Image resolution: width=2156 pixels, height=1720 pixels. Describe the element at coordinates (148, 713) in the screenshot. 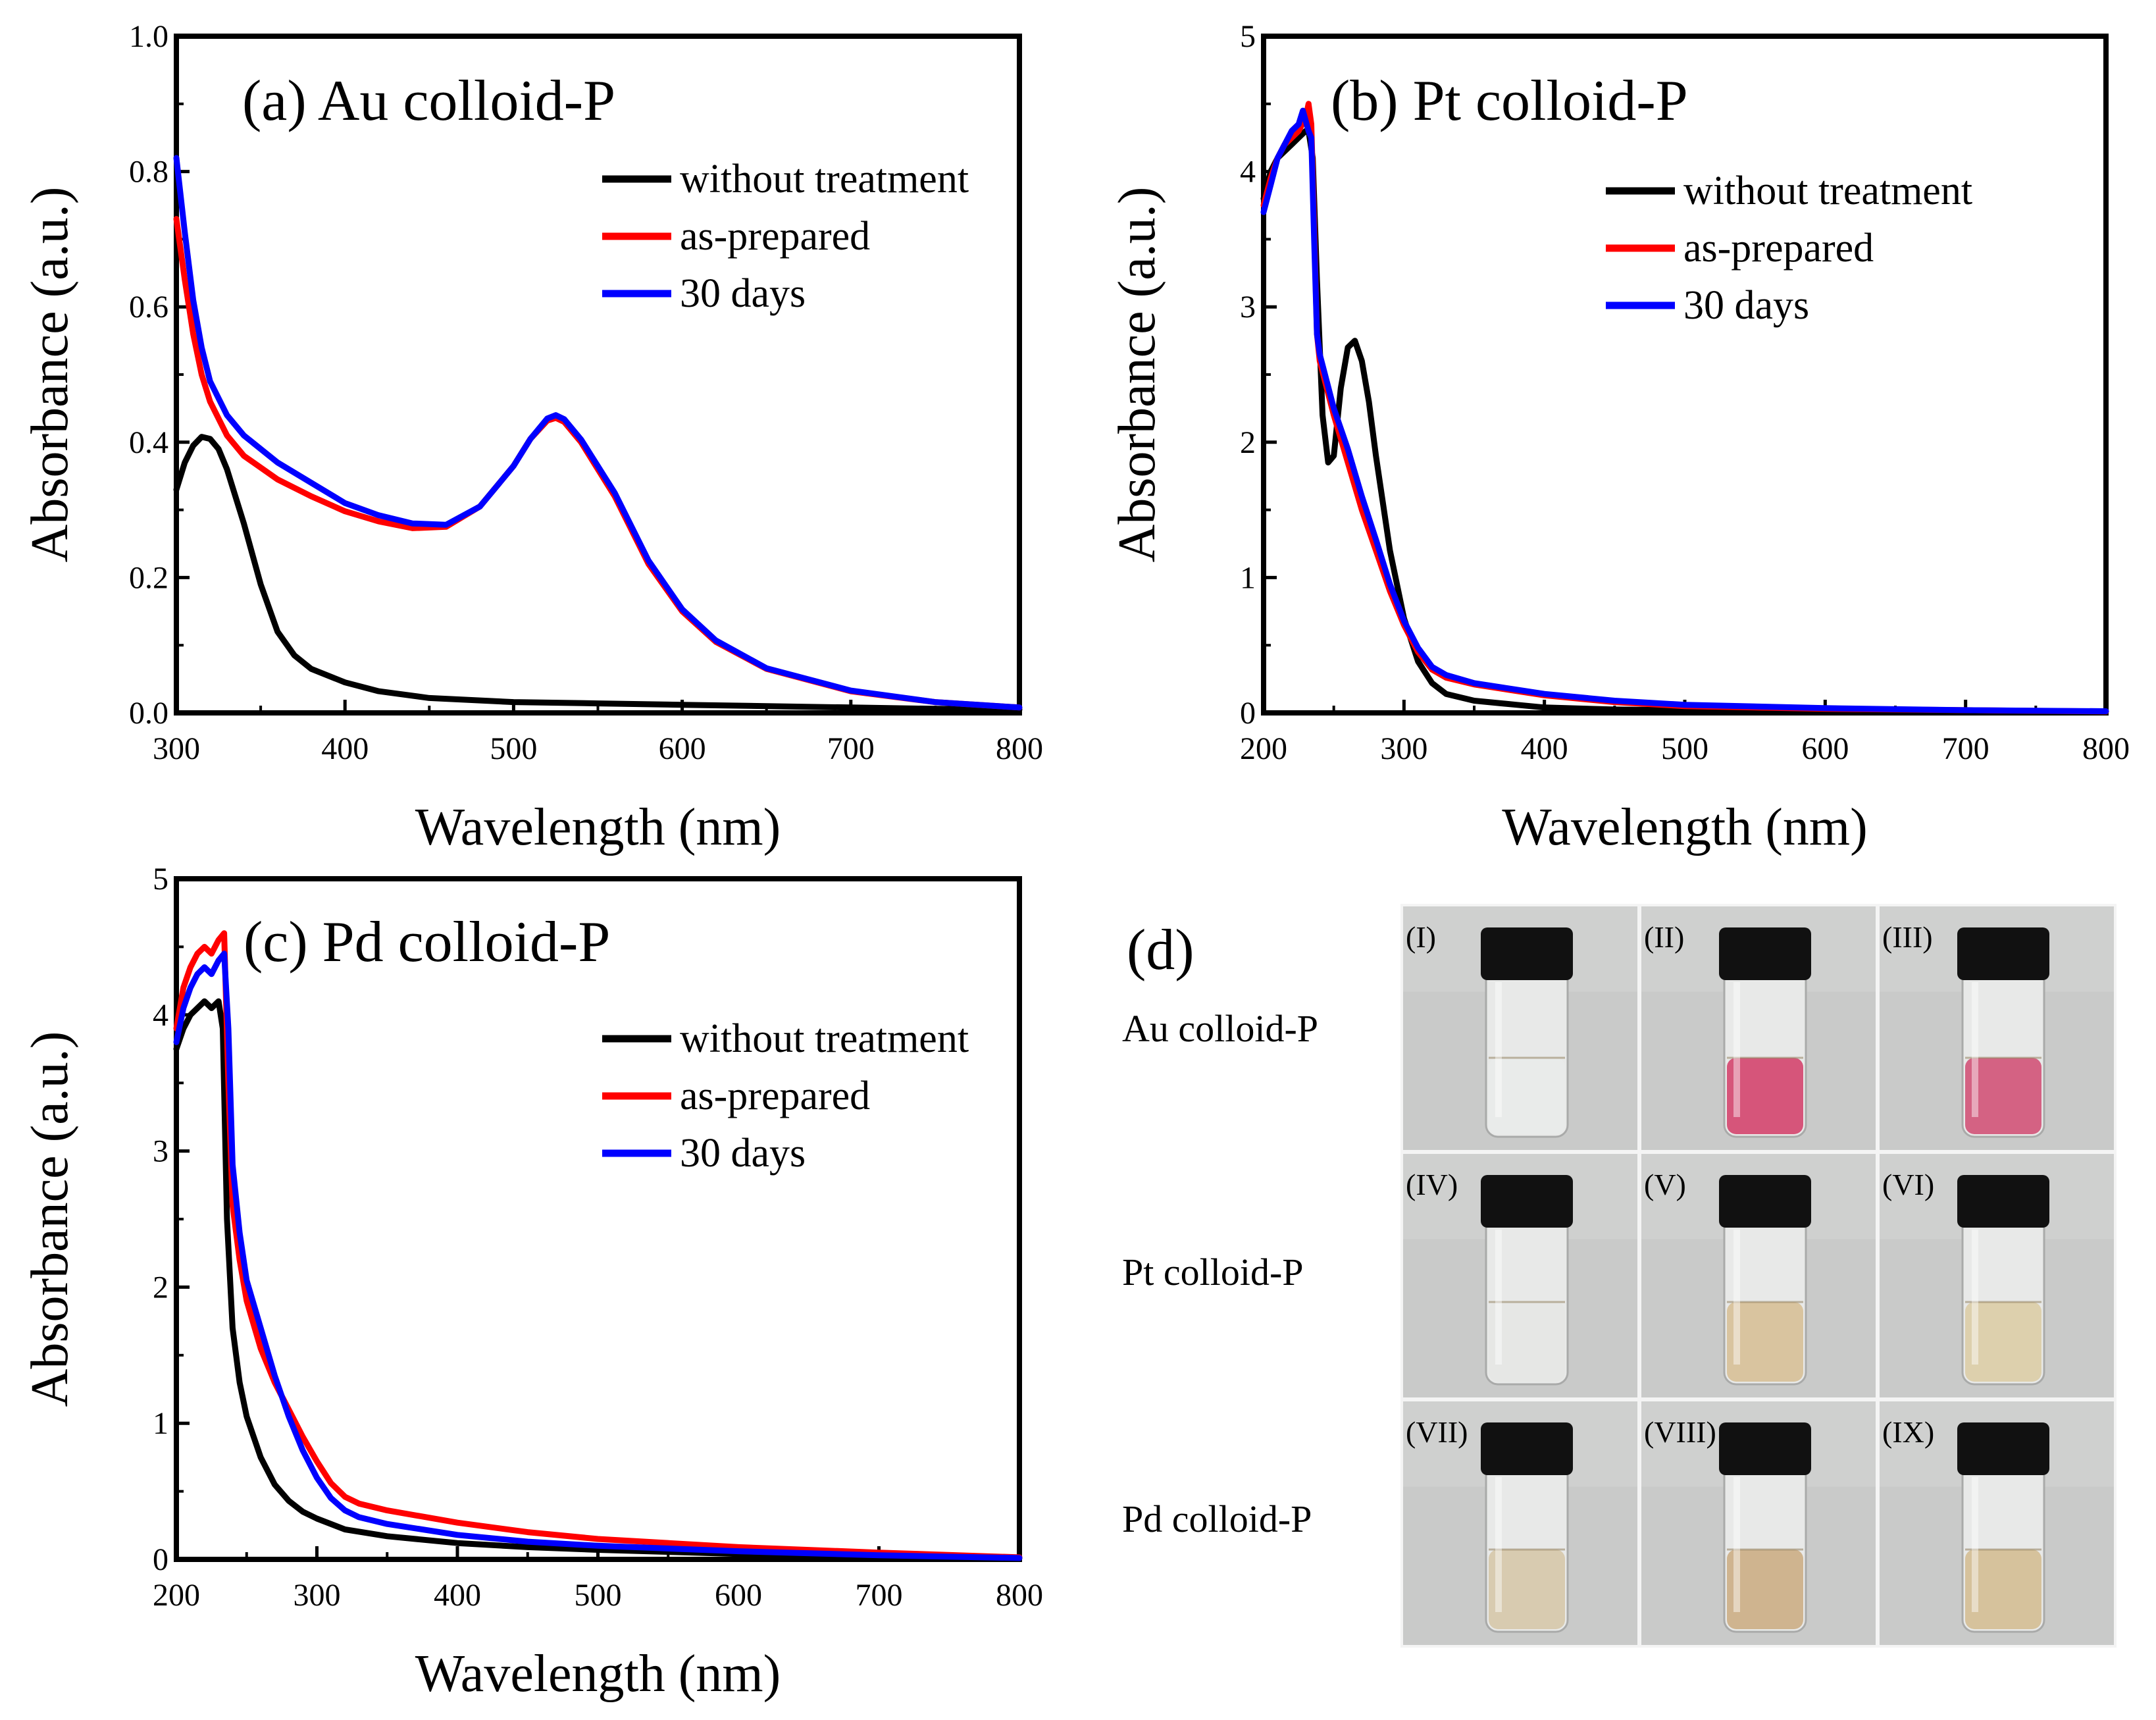

I see `y-tick-label: 0.0` at that location.